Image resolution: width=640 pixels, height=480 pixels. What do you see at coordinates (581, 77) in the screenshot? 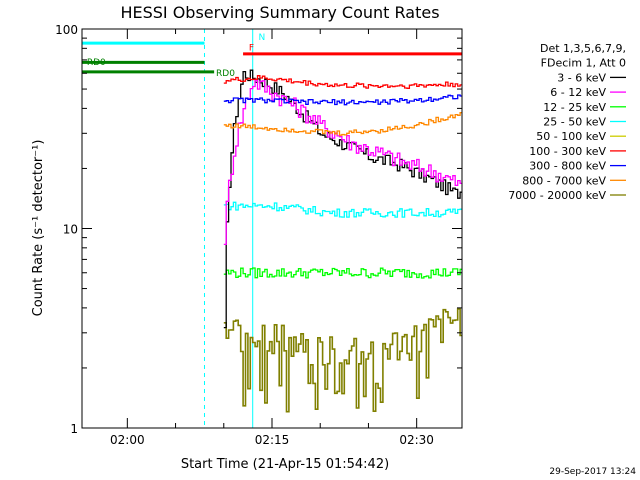
I see `legend-label: 3 - 6 keV` at bounding box center [581, 77].